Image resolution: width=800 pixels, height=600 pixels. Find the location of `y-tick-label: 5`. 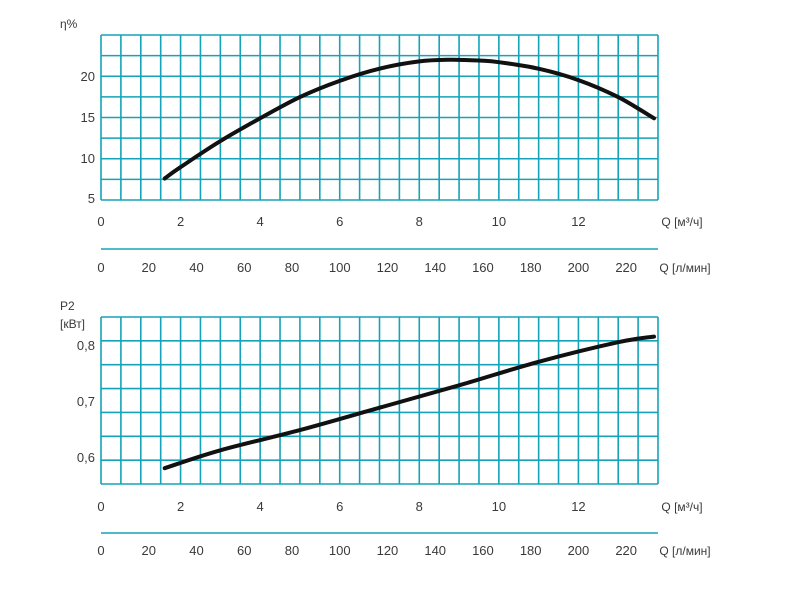

y-tick-label: 5 is located at coordinates (91, 198).